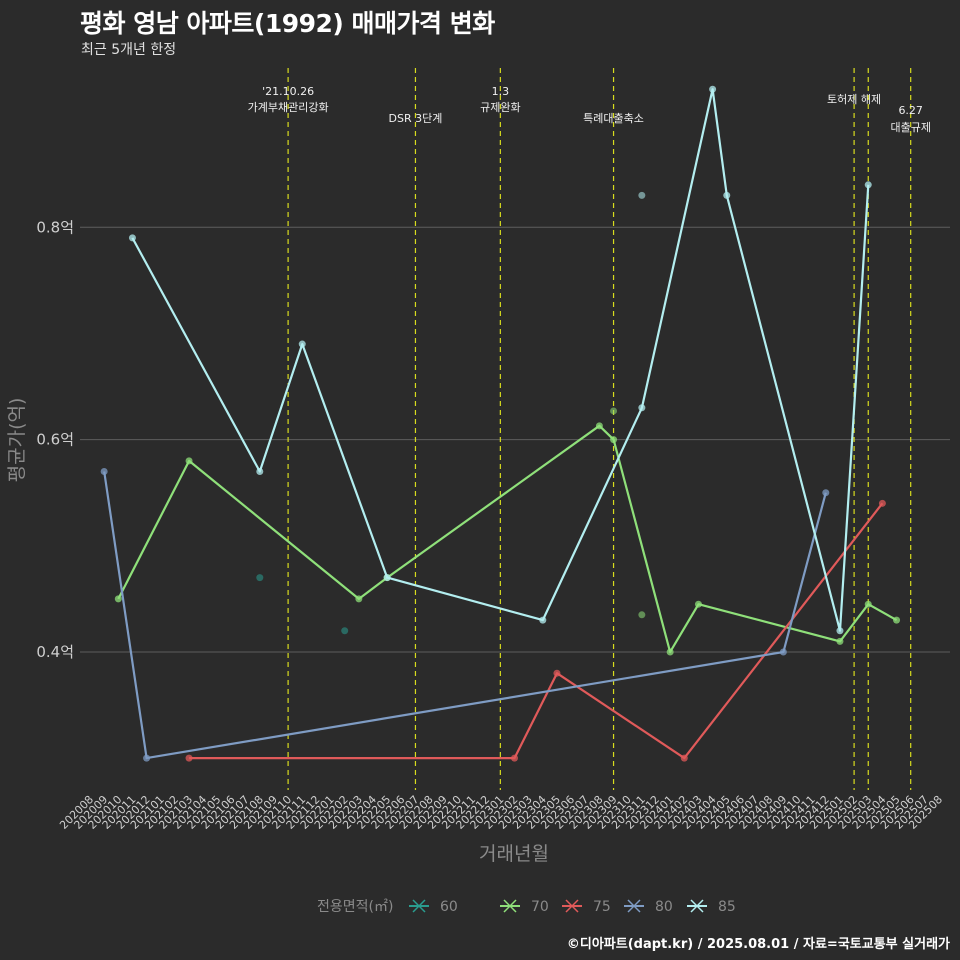  I want to click on event-label: 6.27, so click(910, 110).